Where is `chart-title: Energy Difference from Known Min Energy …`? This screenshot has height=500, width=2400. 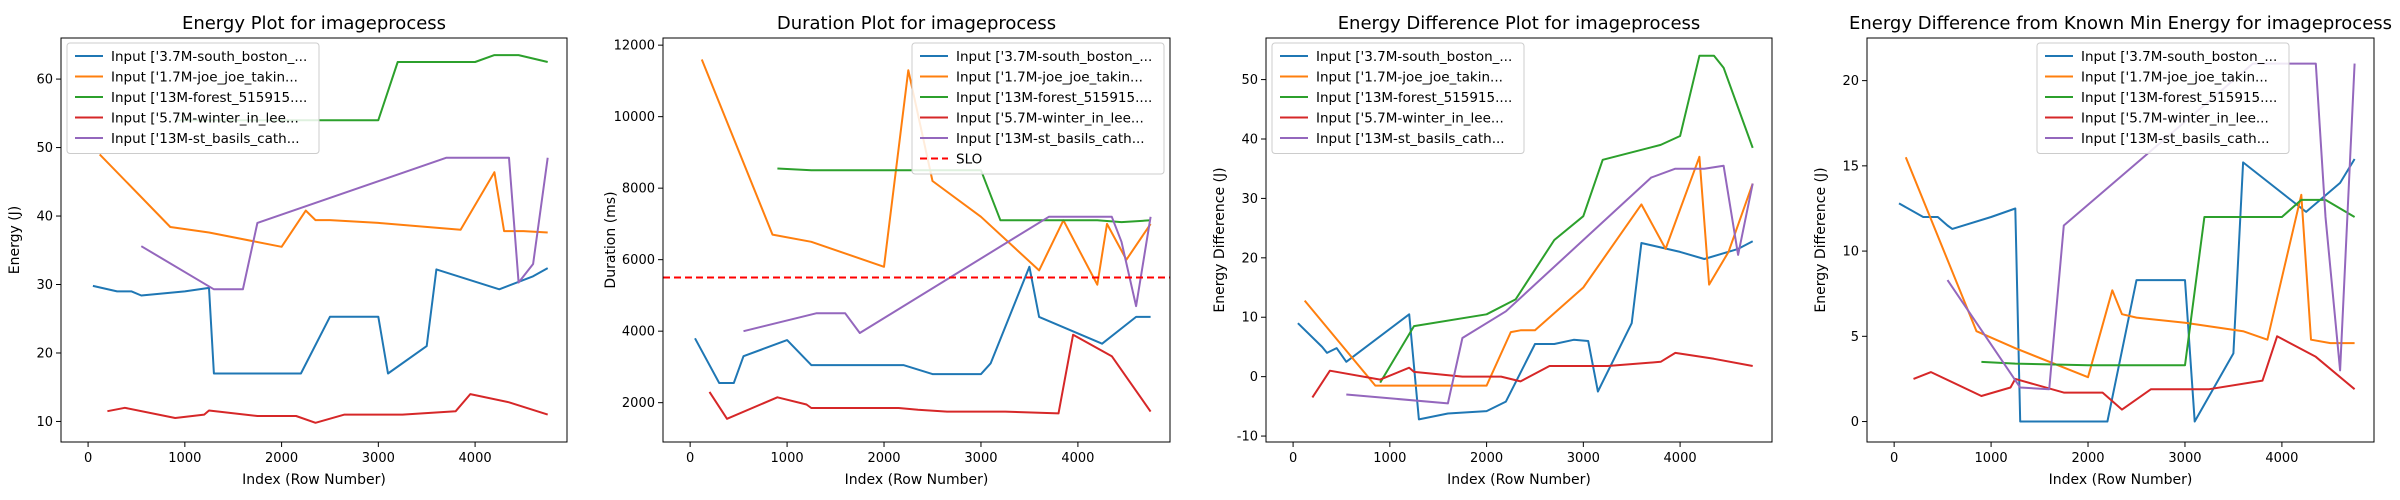 chart-title: Energy Difference from Known Min Energy … is located at coordinates (2120, 23).